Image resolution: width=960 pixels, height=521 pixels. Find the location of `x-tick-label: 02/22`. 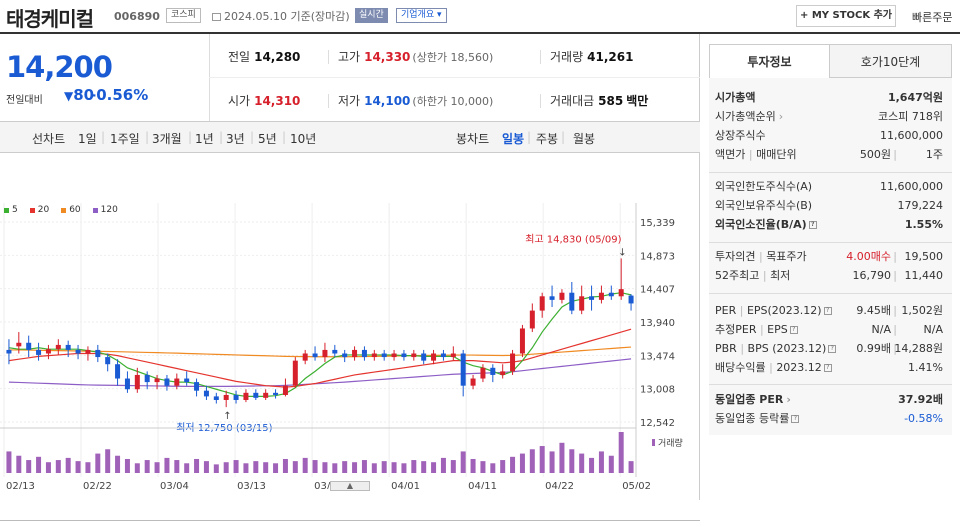

x-tick-label: 02/22 is located at coordinates (97, 485).